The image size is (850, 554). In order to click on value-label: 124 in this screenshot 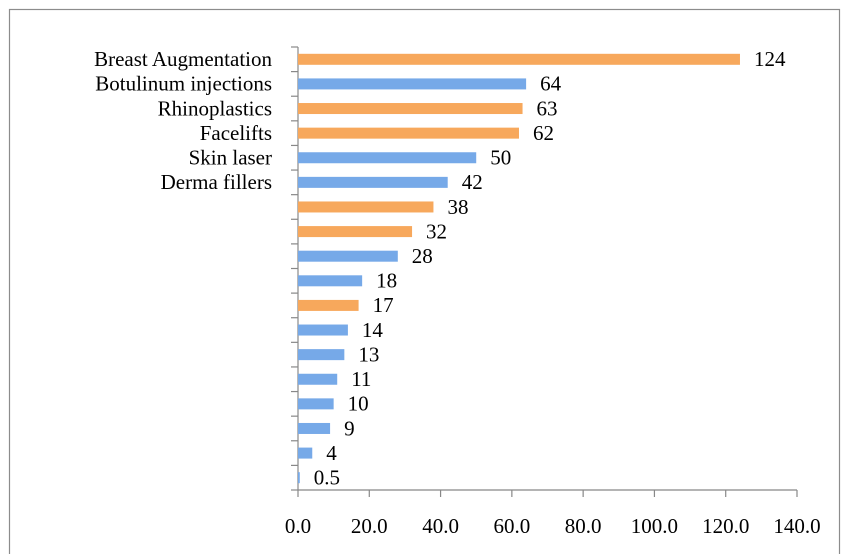, I will do `click(770, 59)`.